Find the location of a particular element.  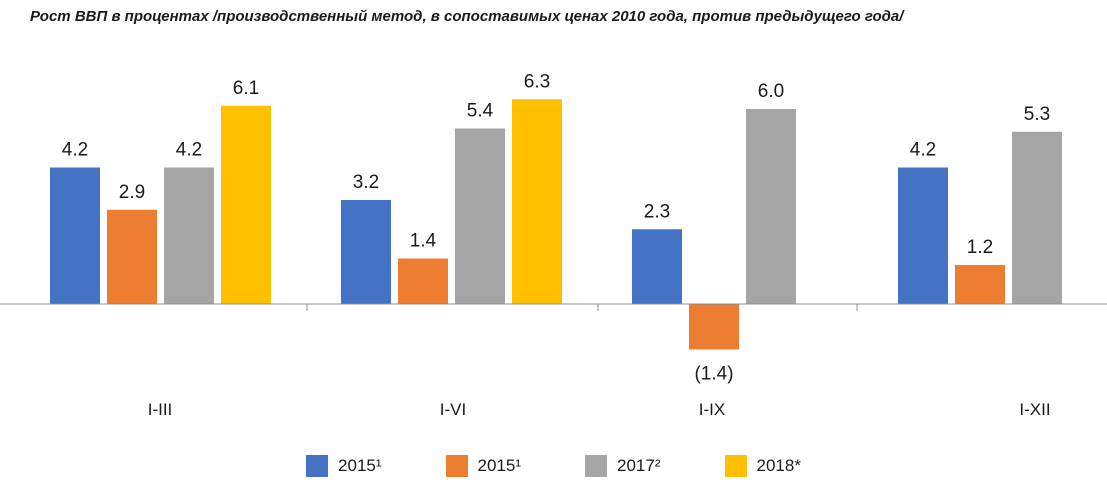

category-label: I-VI is located at coordinates (453, 409).